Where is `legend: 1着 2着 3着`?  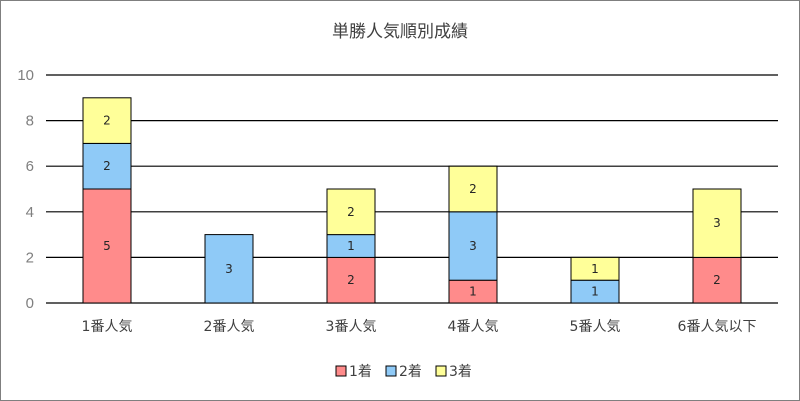 legend: 1着 2着 3着 is located at coordinates (403, 372).